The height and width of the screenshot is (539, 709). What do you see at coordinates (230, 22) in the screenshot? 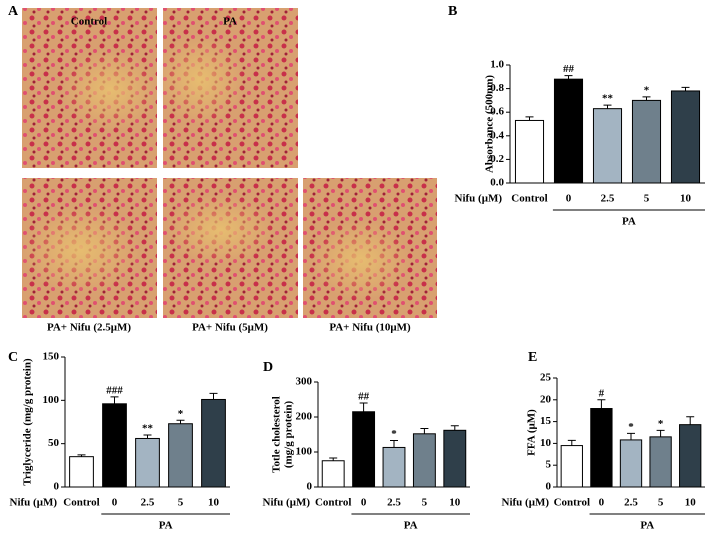
I see `image-label: PA` at bounding box center [230, 22].